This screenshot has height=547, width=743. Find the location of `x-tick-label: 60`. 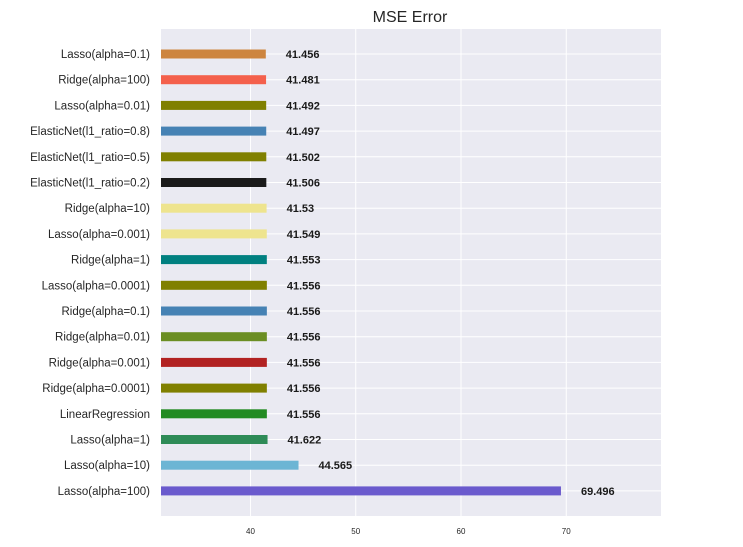

x-tick-label: 60 is located at coordinates (461, 531).